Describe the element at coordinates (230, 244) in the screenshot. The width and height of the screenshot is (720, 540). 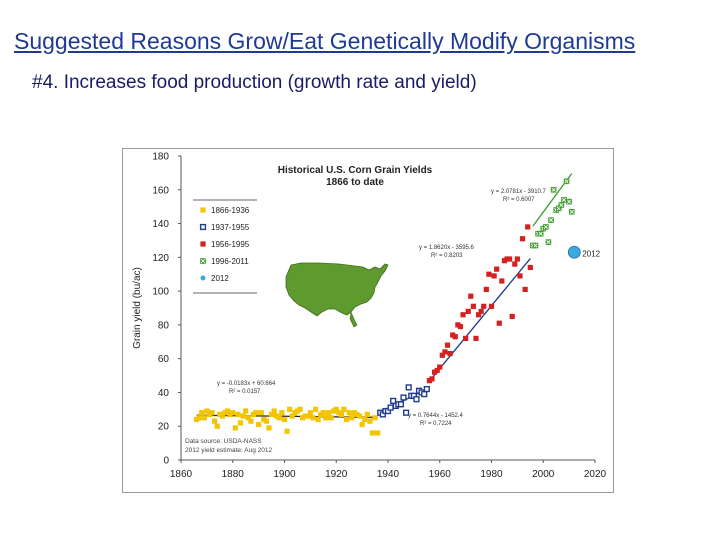
I see `legend-label-1956-1995: 1956-1995` at that location.